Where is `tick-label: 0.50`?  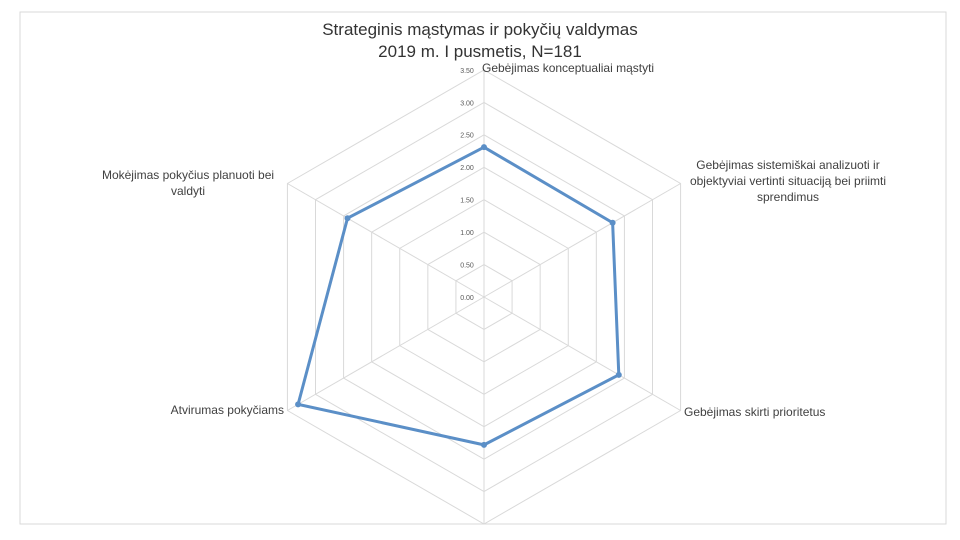
tick-label: 0.50 is located at coordinates (467, 265).